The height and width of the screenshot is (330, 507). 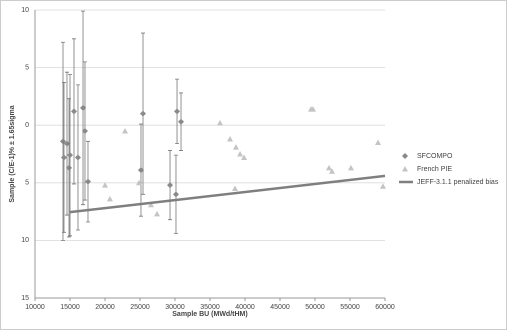 What do you see at coordinates (105, 307) in the screenshot?
I see `x-tick-label: 20000` at bounding box center [105, 307].